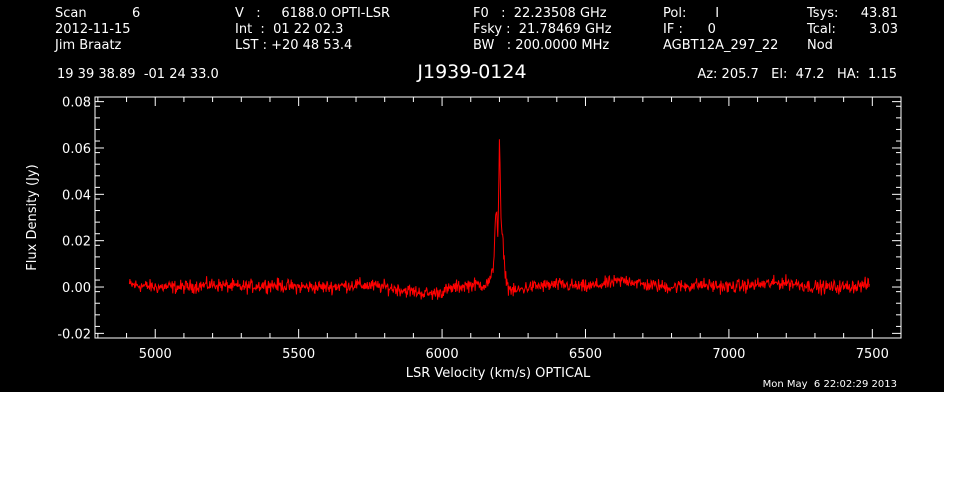 The image size is (962, 490). I want to click on y-axis-label: Flux Density (Jy), so click(32, 217).